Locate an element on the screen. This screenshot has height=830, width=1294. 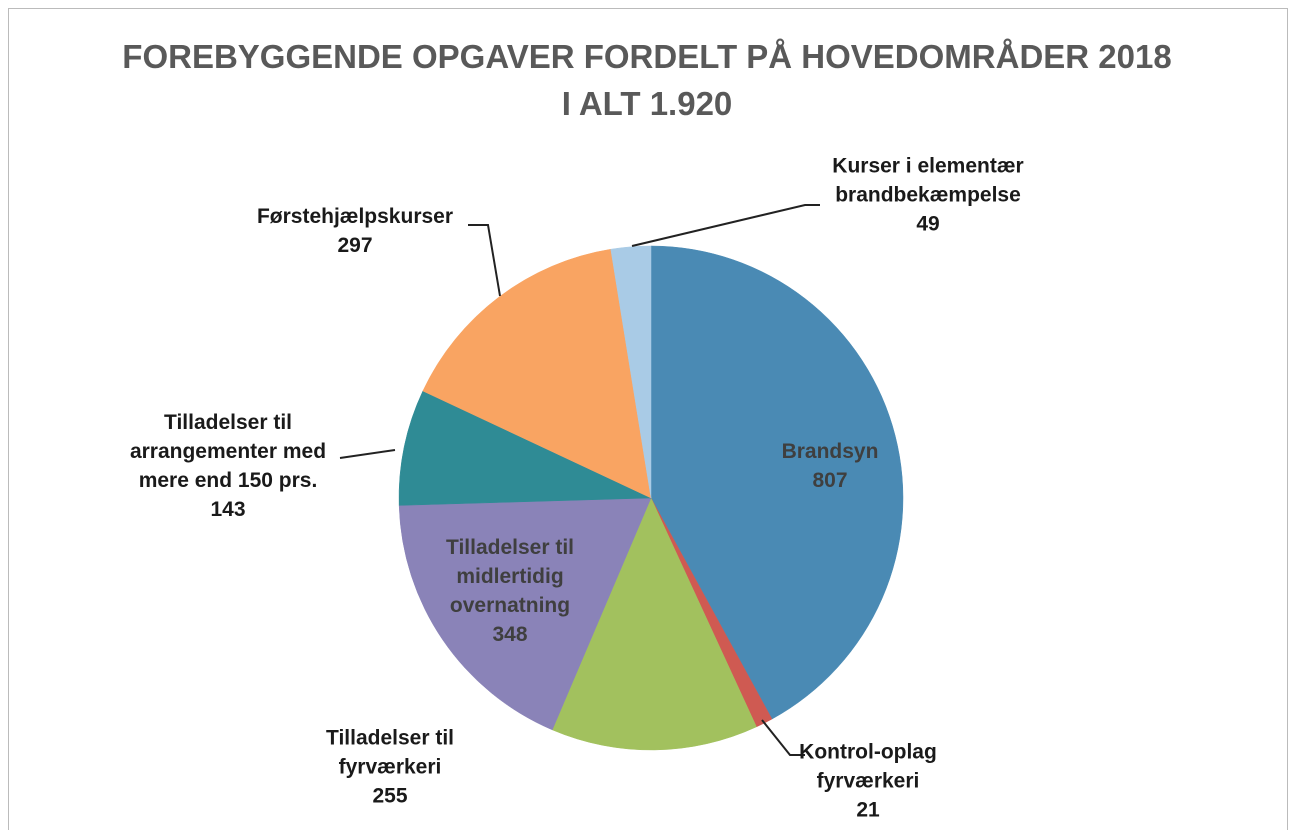
slice-label: Tilladelser til fyrværkeri 255 is located at coordinates (390, 767).